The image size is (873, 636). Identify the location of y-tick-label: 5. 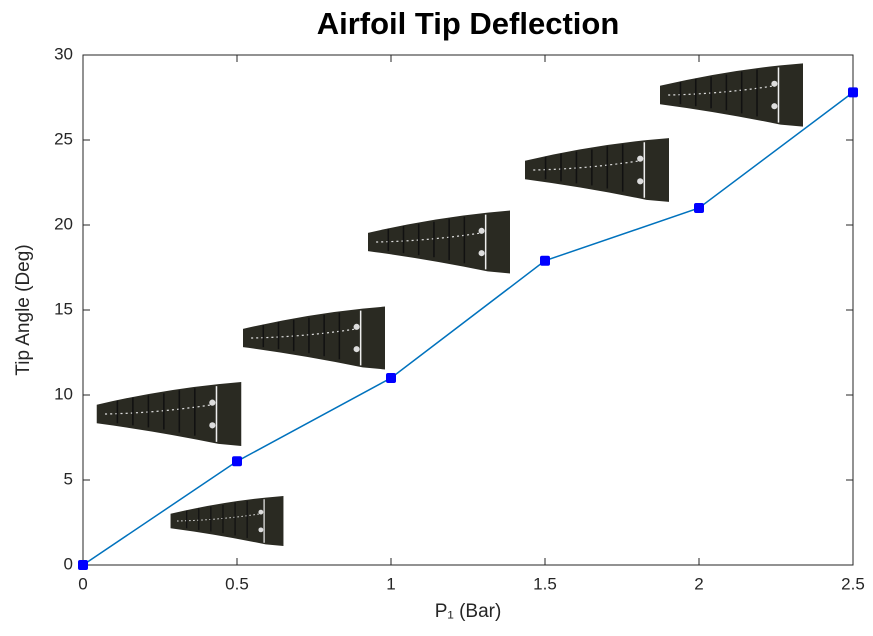
(68, 478).